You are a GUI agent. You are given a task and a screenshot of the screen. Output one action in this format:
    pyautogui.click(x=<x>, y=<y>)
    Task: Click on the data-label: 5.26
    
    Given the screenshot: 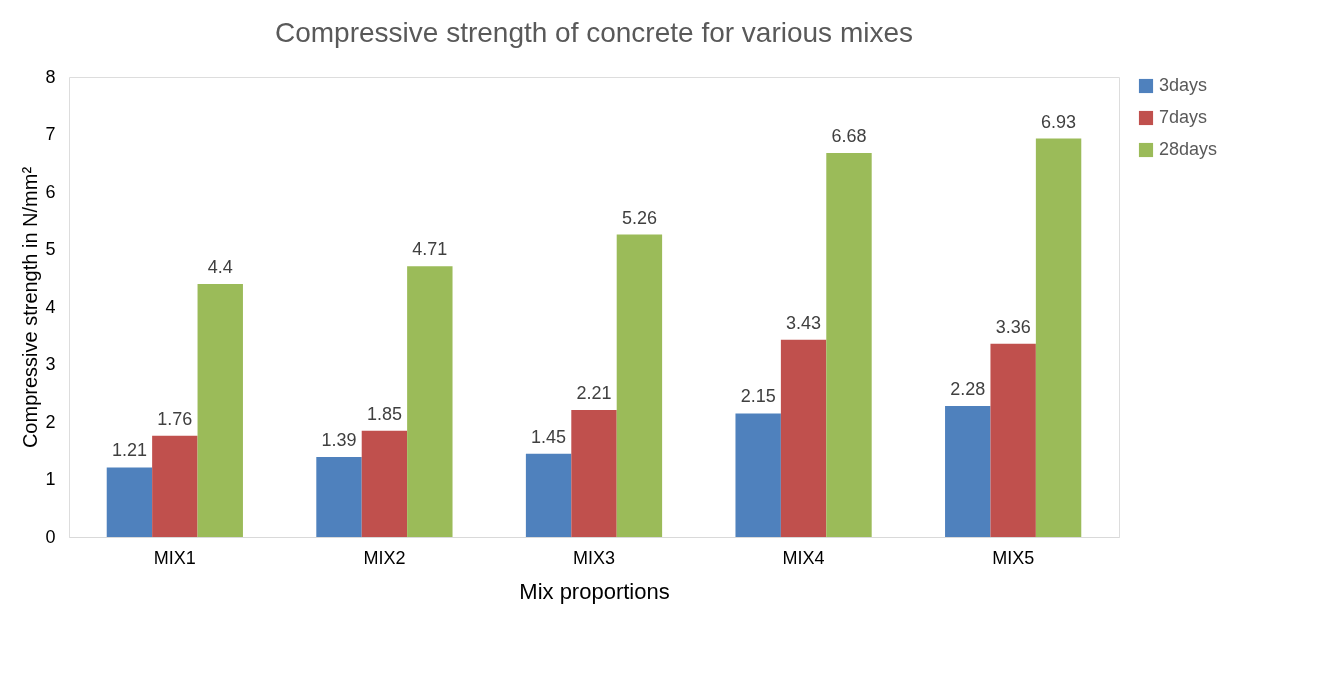 What is the action you would take?
    pyautogui.click(x=639, y=217)
    